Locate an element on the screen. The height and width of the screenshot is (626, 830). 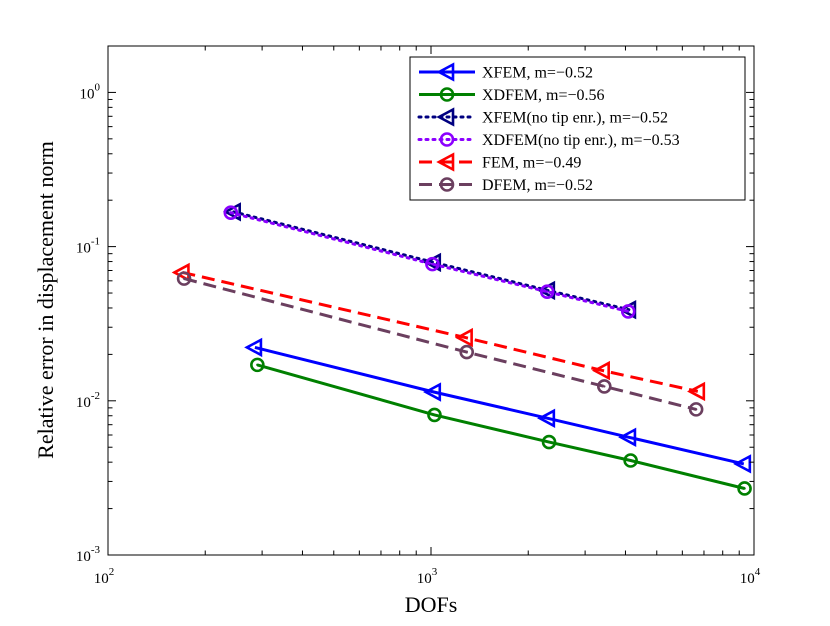
legend-entry: DFEM, m=−0.52 is located at coordinates (506, 185).